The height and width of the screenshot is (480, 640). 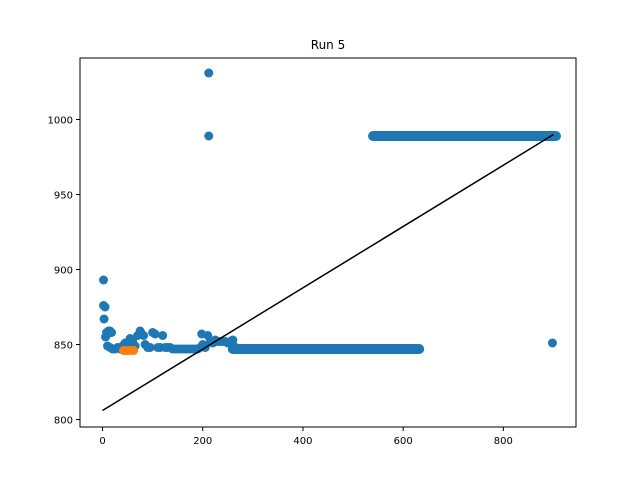 I want to click on x-tick-label: 600, so click(x=403, y=441).